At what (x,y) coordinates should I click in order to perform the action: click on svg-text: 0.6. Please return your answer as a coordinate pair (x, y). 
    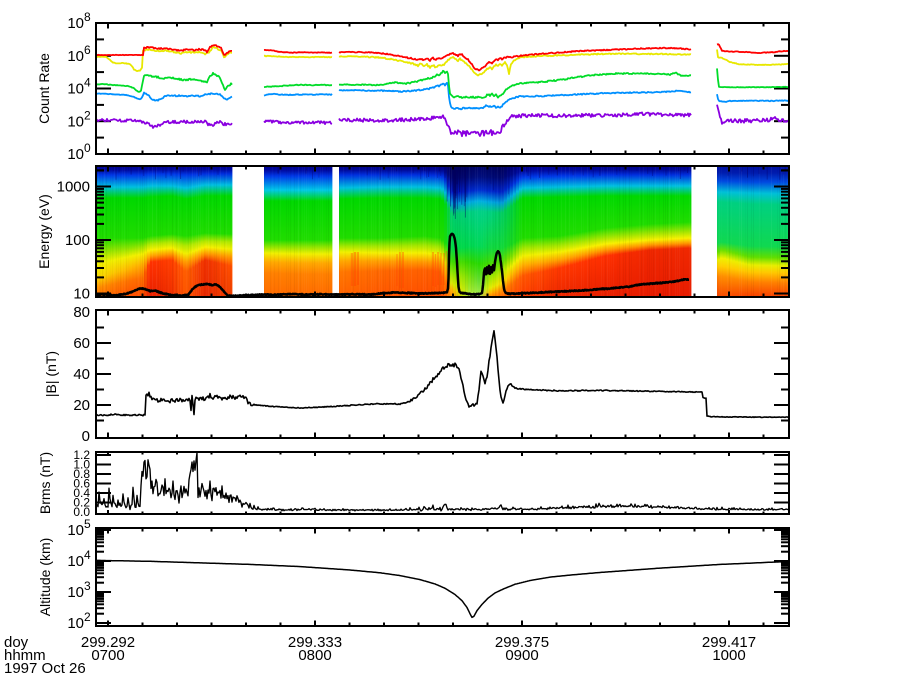
    Looking at the image, I should click on (81, 484).